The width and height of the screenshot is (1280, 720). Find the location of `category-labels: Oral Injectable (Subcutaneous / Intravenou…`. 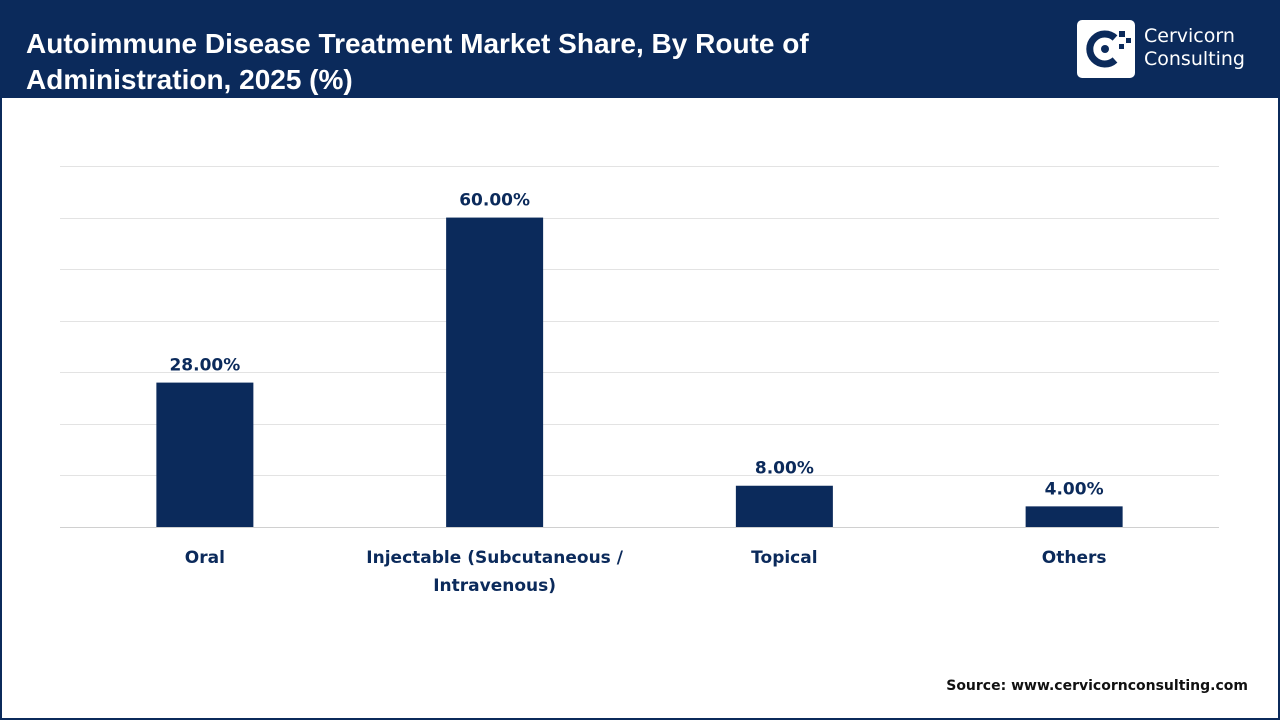

category-labels: Oral Injectable (Subcutaneous / Intravenou… is located at coordinates (646, 572).